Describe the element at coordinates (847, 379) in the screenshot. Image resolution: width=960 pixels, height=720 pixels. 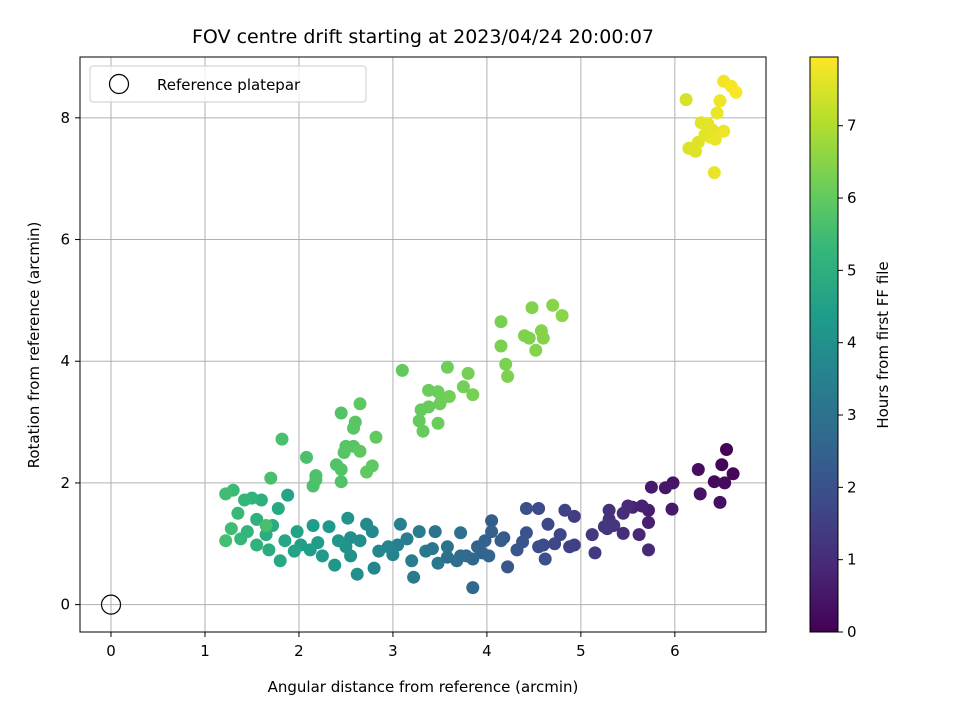
I see `colorbar-ticks: 0 1 2 3 4 5 6 7` at that location.